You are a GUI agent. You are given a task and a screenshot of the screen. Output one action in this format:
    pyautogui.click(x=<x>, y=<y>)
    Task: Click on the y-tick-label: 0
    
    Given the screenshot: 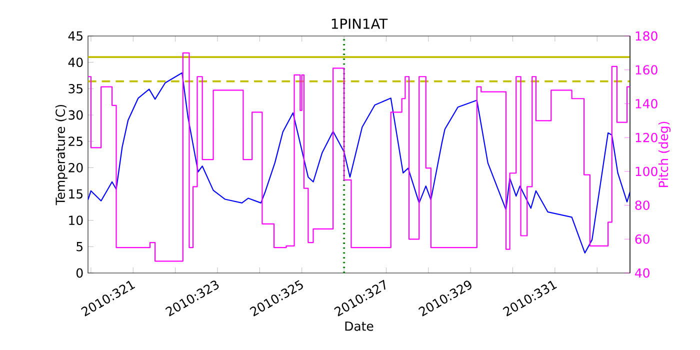 What is the action you would take?
    pyautogui.click(x=79, y=273)
    